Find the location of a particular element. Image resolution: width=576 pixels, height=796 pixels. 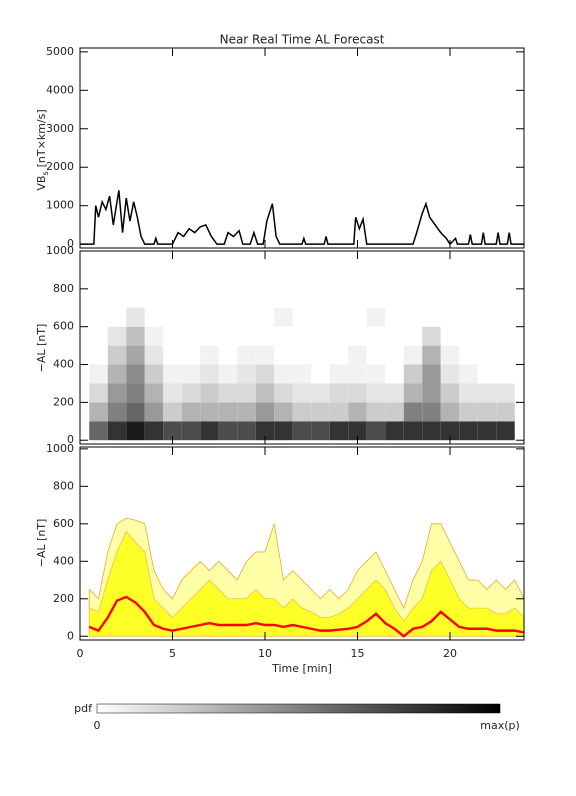

x-tick-label: 20 is located at coordinates (450, 653).